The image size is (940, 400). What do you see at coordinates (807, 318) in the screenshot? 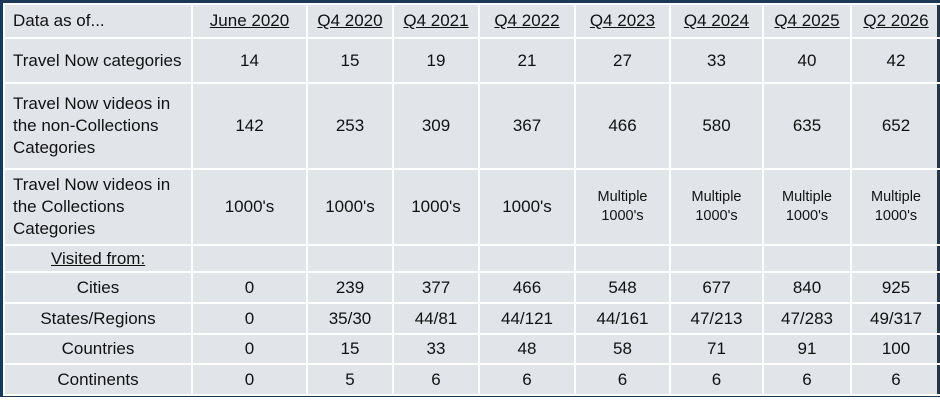
I see `table-cell: 47/283` at bounding box center [807, 318].